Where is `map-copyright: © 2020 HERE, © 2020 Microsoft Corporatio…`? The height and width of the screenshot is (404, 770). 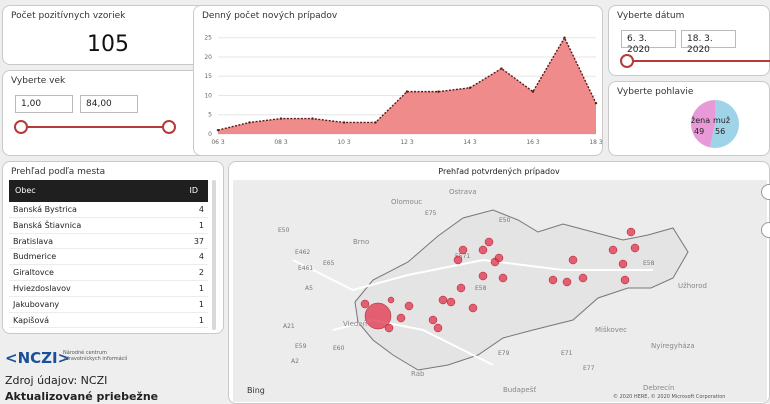 map-copyright: © 2020 HERE, © 2020 Microsoft Corporatio… is located at coordinates (669, 396).